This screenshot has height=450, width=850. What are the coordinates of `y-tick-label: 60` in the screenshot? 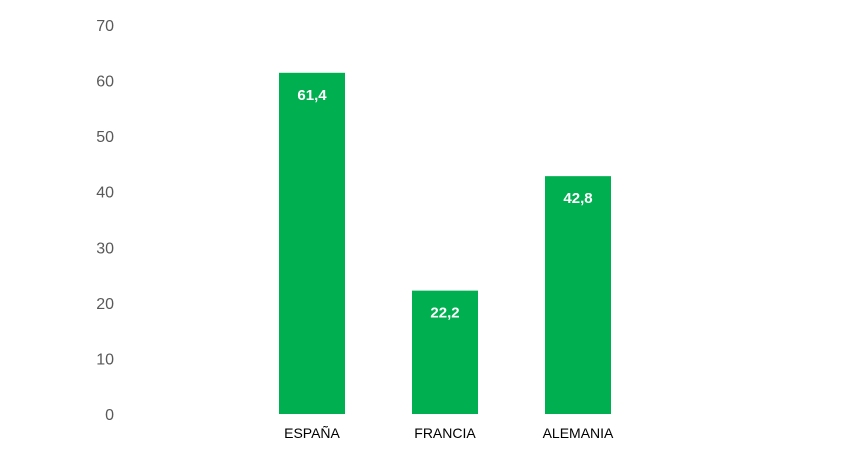 It's located at (105, 82).